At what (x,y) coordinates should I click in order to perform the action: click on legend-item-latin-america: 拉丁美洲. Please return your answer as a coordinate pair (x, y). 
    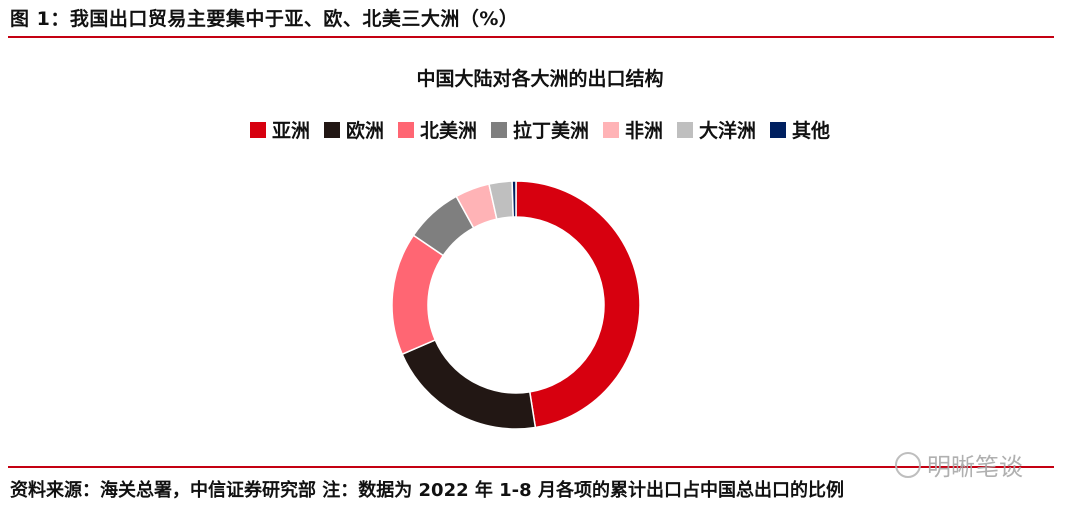
    Looking at the image, I should click on (539, 129).